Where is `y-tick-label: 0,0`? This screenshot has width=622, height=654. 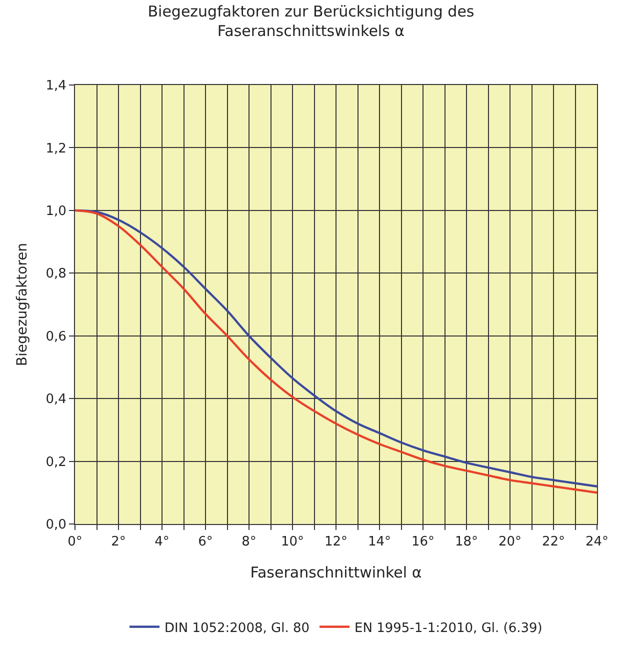 y-tick-label: 0,0 is located at coordinates (56, 525).